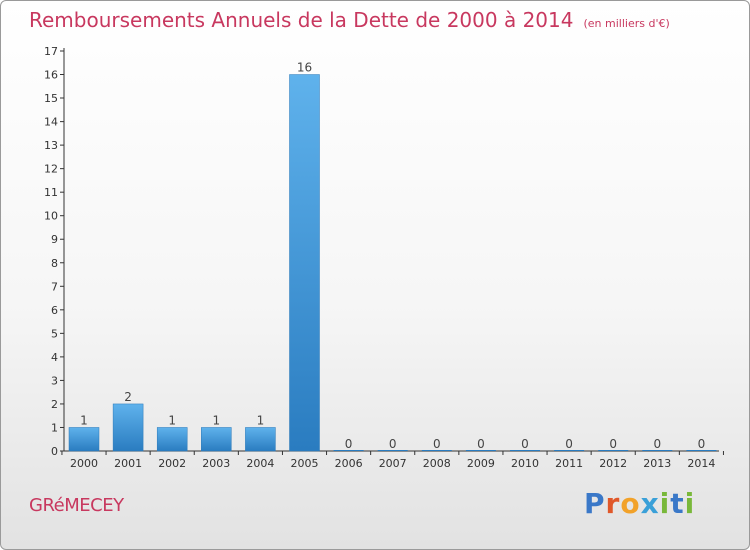 Image resolution: width=750 pixels, height=550 pixels. What do you see at coordinates (305, 463) in the screenshot?
I see `x-tick-label: 2005` at bounding box center [305, 463].